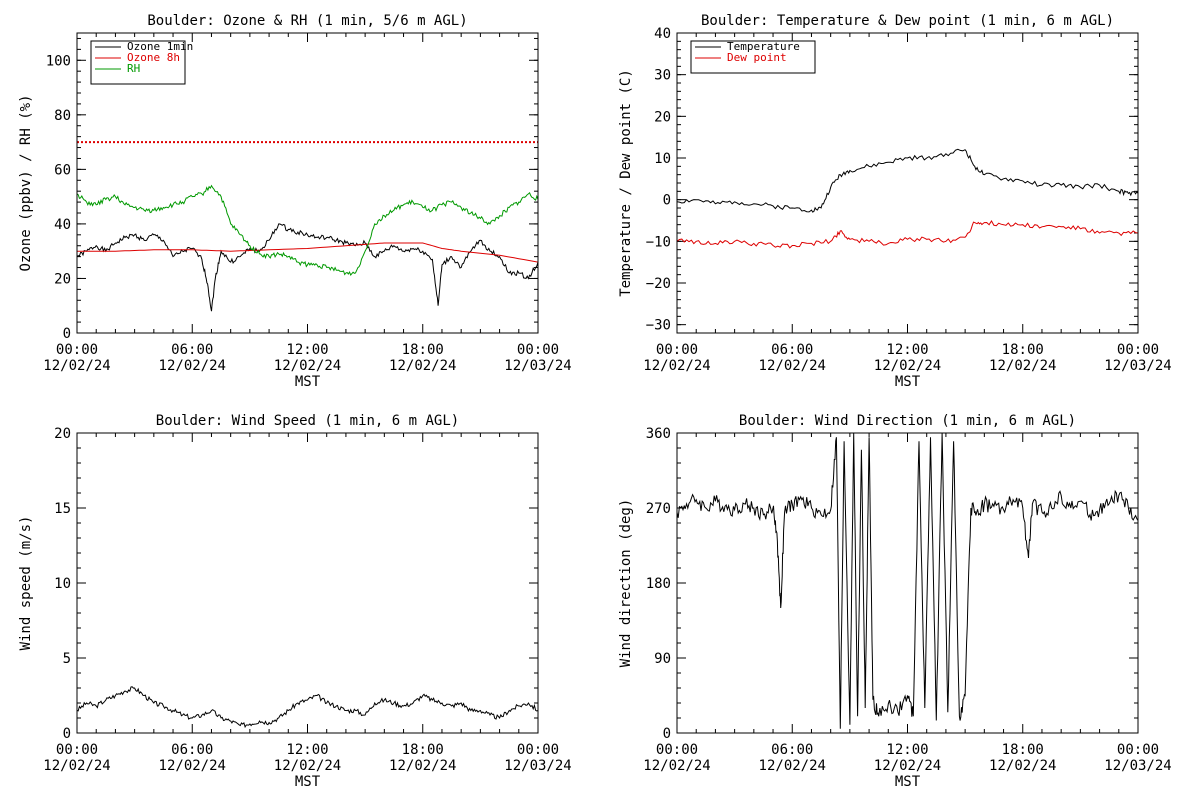 The width and height of the screenshot is (1200, 800). Describe the element at coordinates (133, 68) in the screenshot. I see `legend-label: RH` at that location.